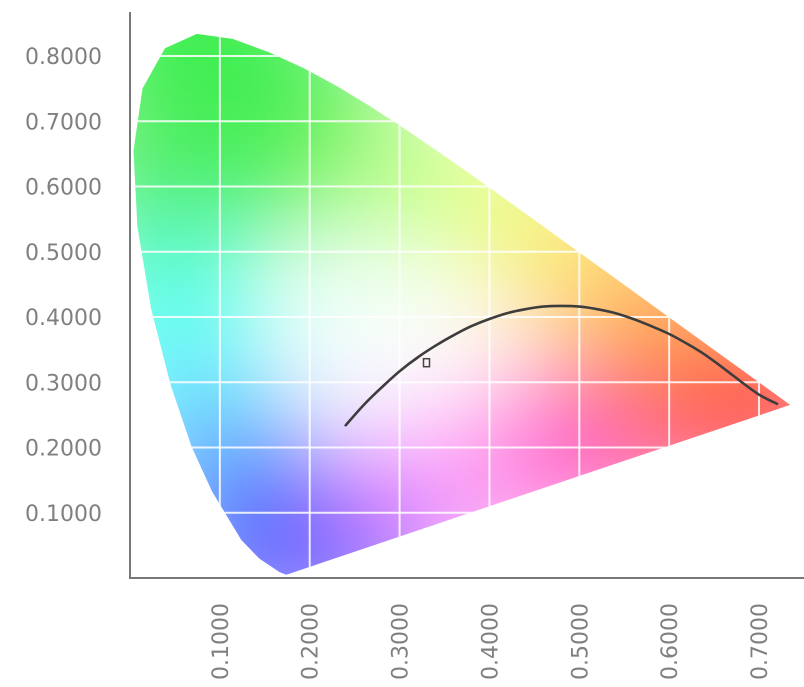  I want to click on y-tick-label: 0.3000, so click(63, 383).